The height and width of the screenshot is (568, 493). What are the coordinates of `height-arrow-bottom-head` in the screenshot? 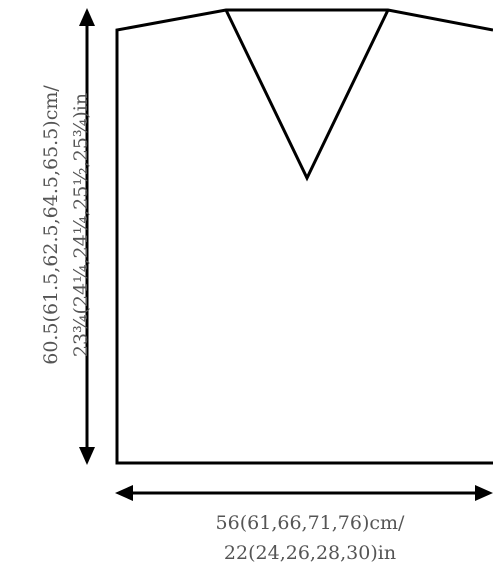 It's located at (87, 456).